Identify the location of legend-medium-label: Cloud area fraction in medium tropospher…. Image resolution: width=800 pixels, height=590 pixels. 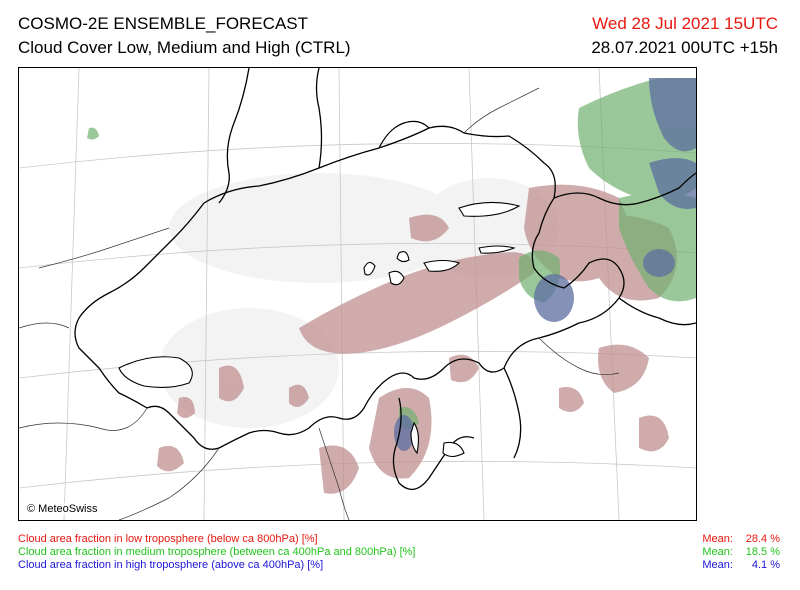
(217, 552).